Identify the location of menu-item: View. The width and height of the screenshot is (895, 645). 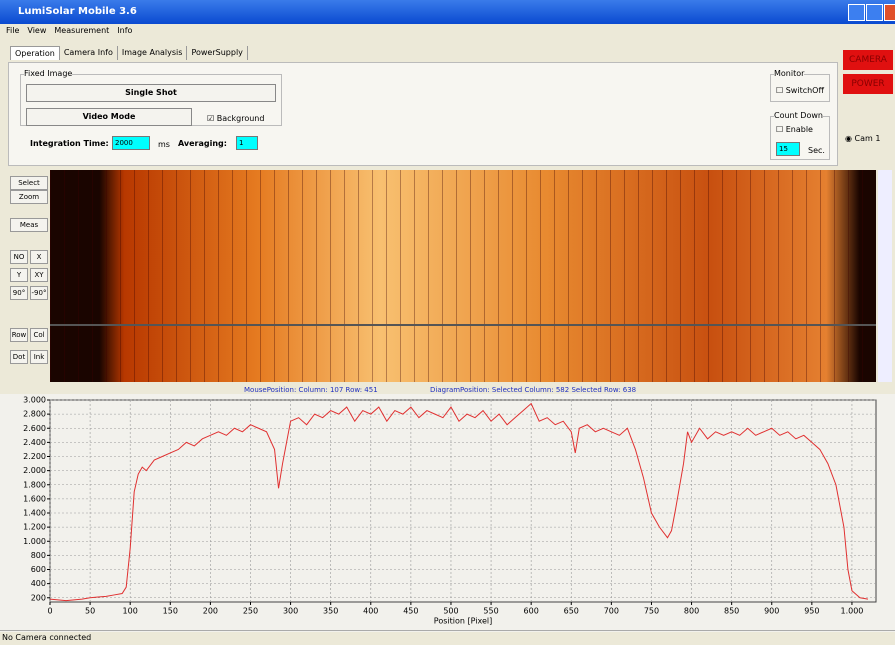
(37, 30).